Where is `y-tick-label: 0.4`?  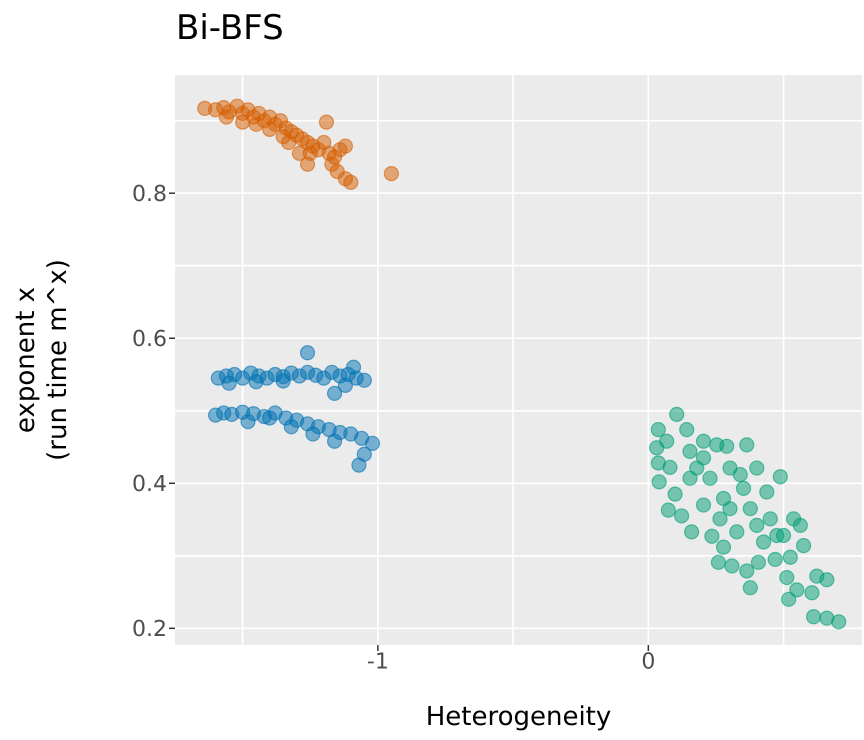
y-tick-label: 0.4 is located at coordinates (149, 485).